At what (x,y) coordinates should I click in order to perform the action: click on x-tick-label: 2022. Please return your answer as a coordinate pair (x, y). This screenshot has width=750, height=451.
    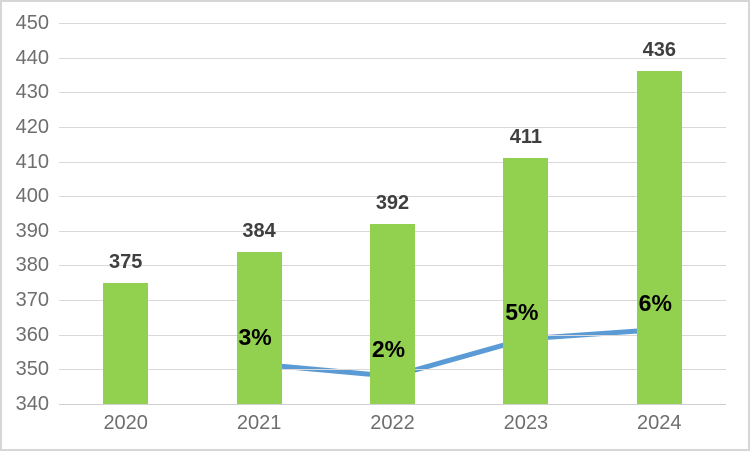
    Looking at the image, I should click on (392, 423).